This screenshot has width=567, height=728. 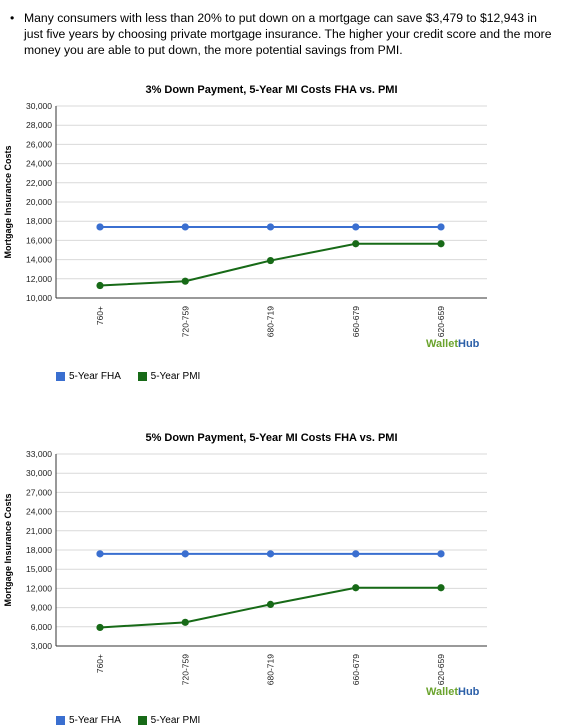 What do you see at coordinates (42, 646) in the screenshot?
I see `y-tick-label: 3,000` at bounding box center [42, 646].